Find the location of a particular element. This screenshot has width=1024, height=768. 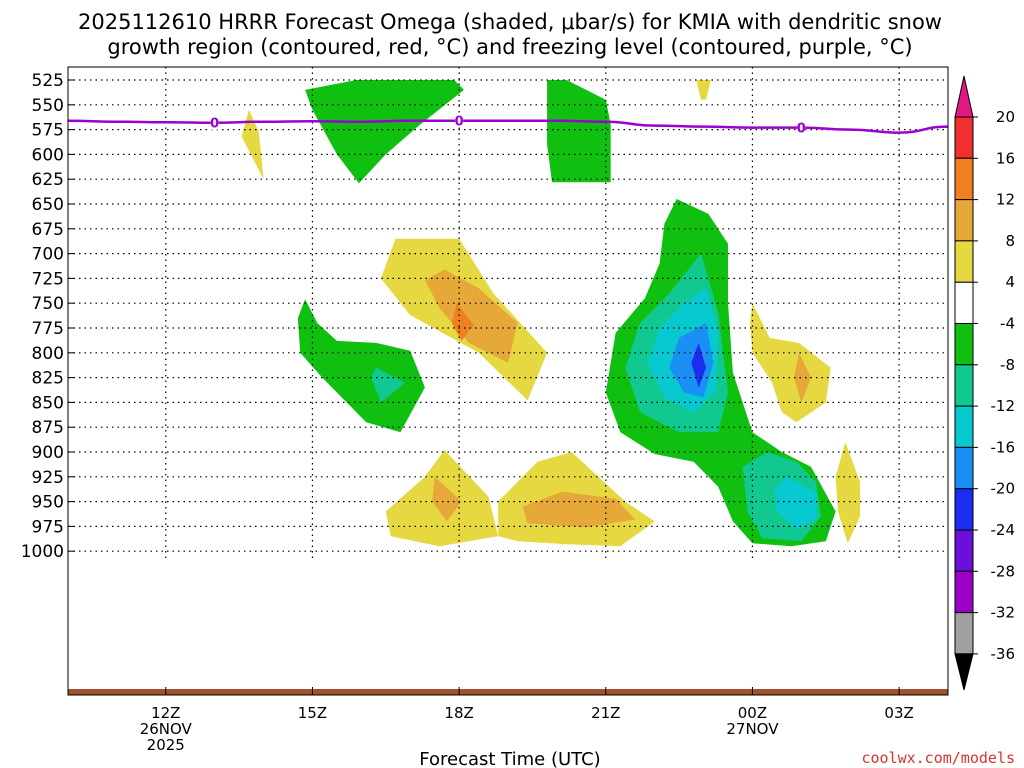

omega-region--16-16 is located at coordinates (691, 360).